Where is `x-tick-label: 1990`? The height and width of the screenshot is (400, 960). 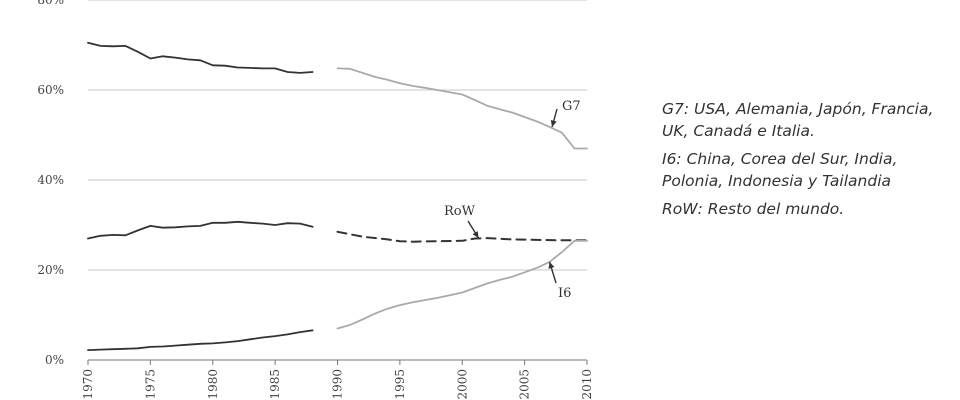
x-tick-label: 1990 is located at coordinates (338, 384).